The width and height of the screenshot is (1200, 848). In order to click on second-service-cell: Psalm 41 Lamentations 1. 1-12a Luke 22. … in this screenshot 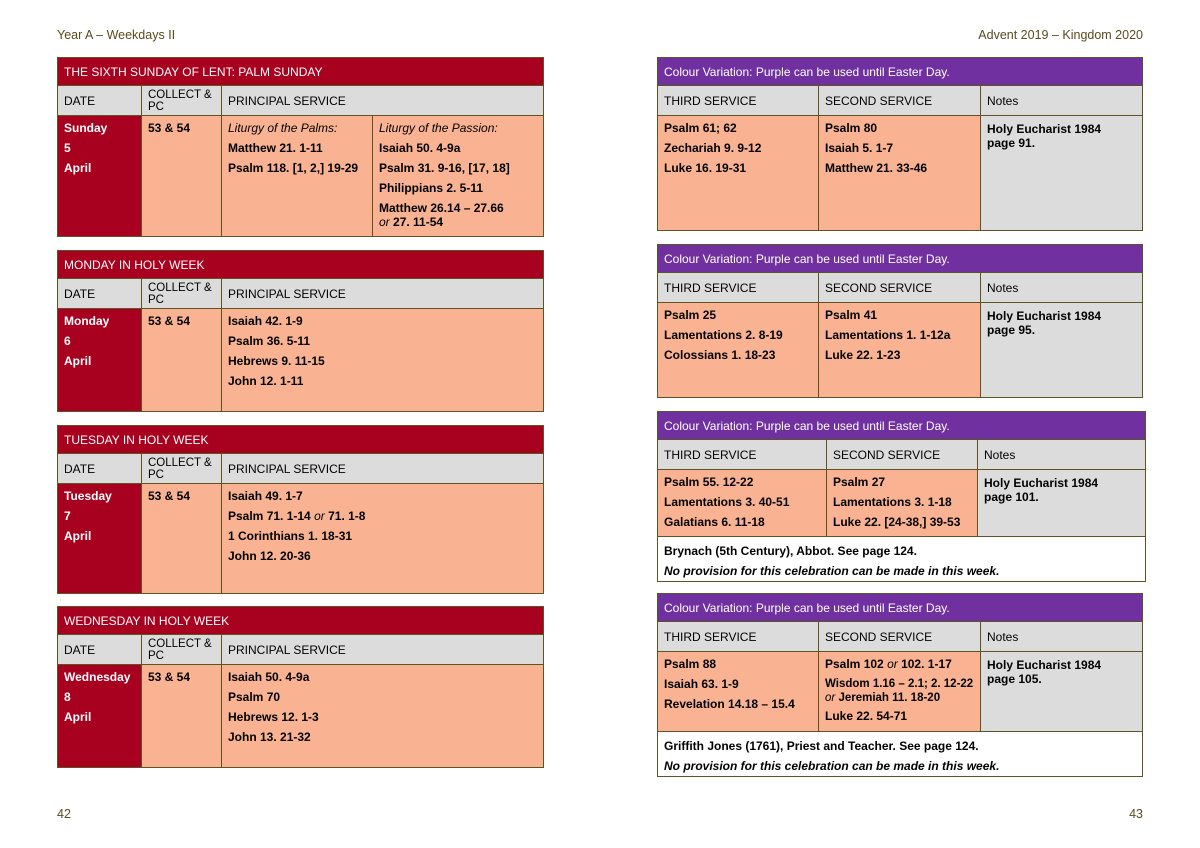, I will do `click(899, 350)`.